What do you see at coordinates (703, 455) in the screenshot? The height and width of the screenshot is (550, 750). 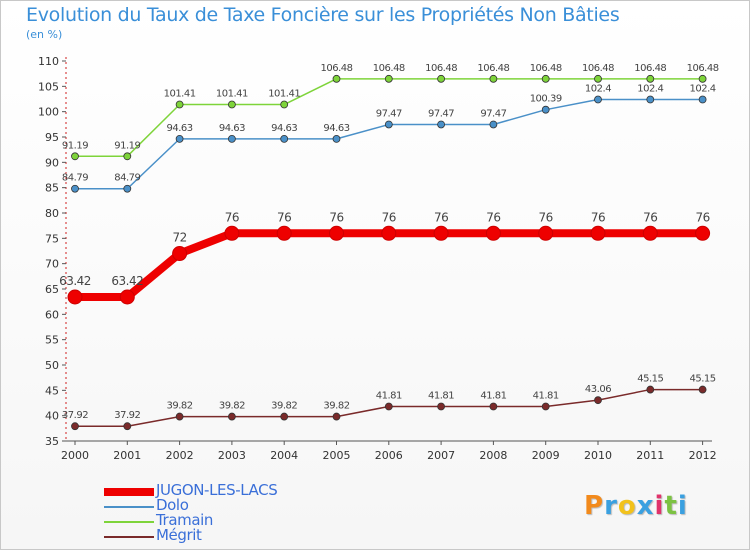 I see `x-tick-label: 2012` at bounding box center [703, 455].